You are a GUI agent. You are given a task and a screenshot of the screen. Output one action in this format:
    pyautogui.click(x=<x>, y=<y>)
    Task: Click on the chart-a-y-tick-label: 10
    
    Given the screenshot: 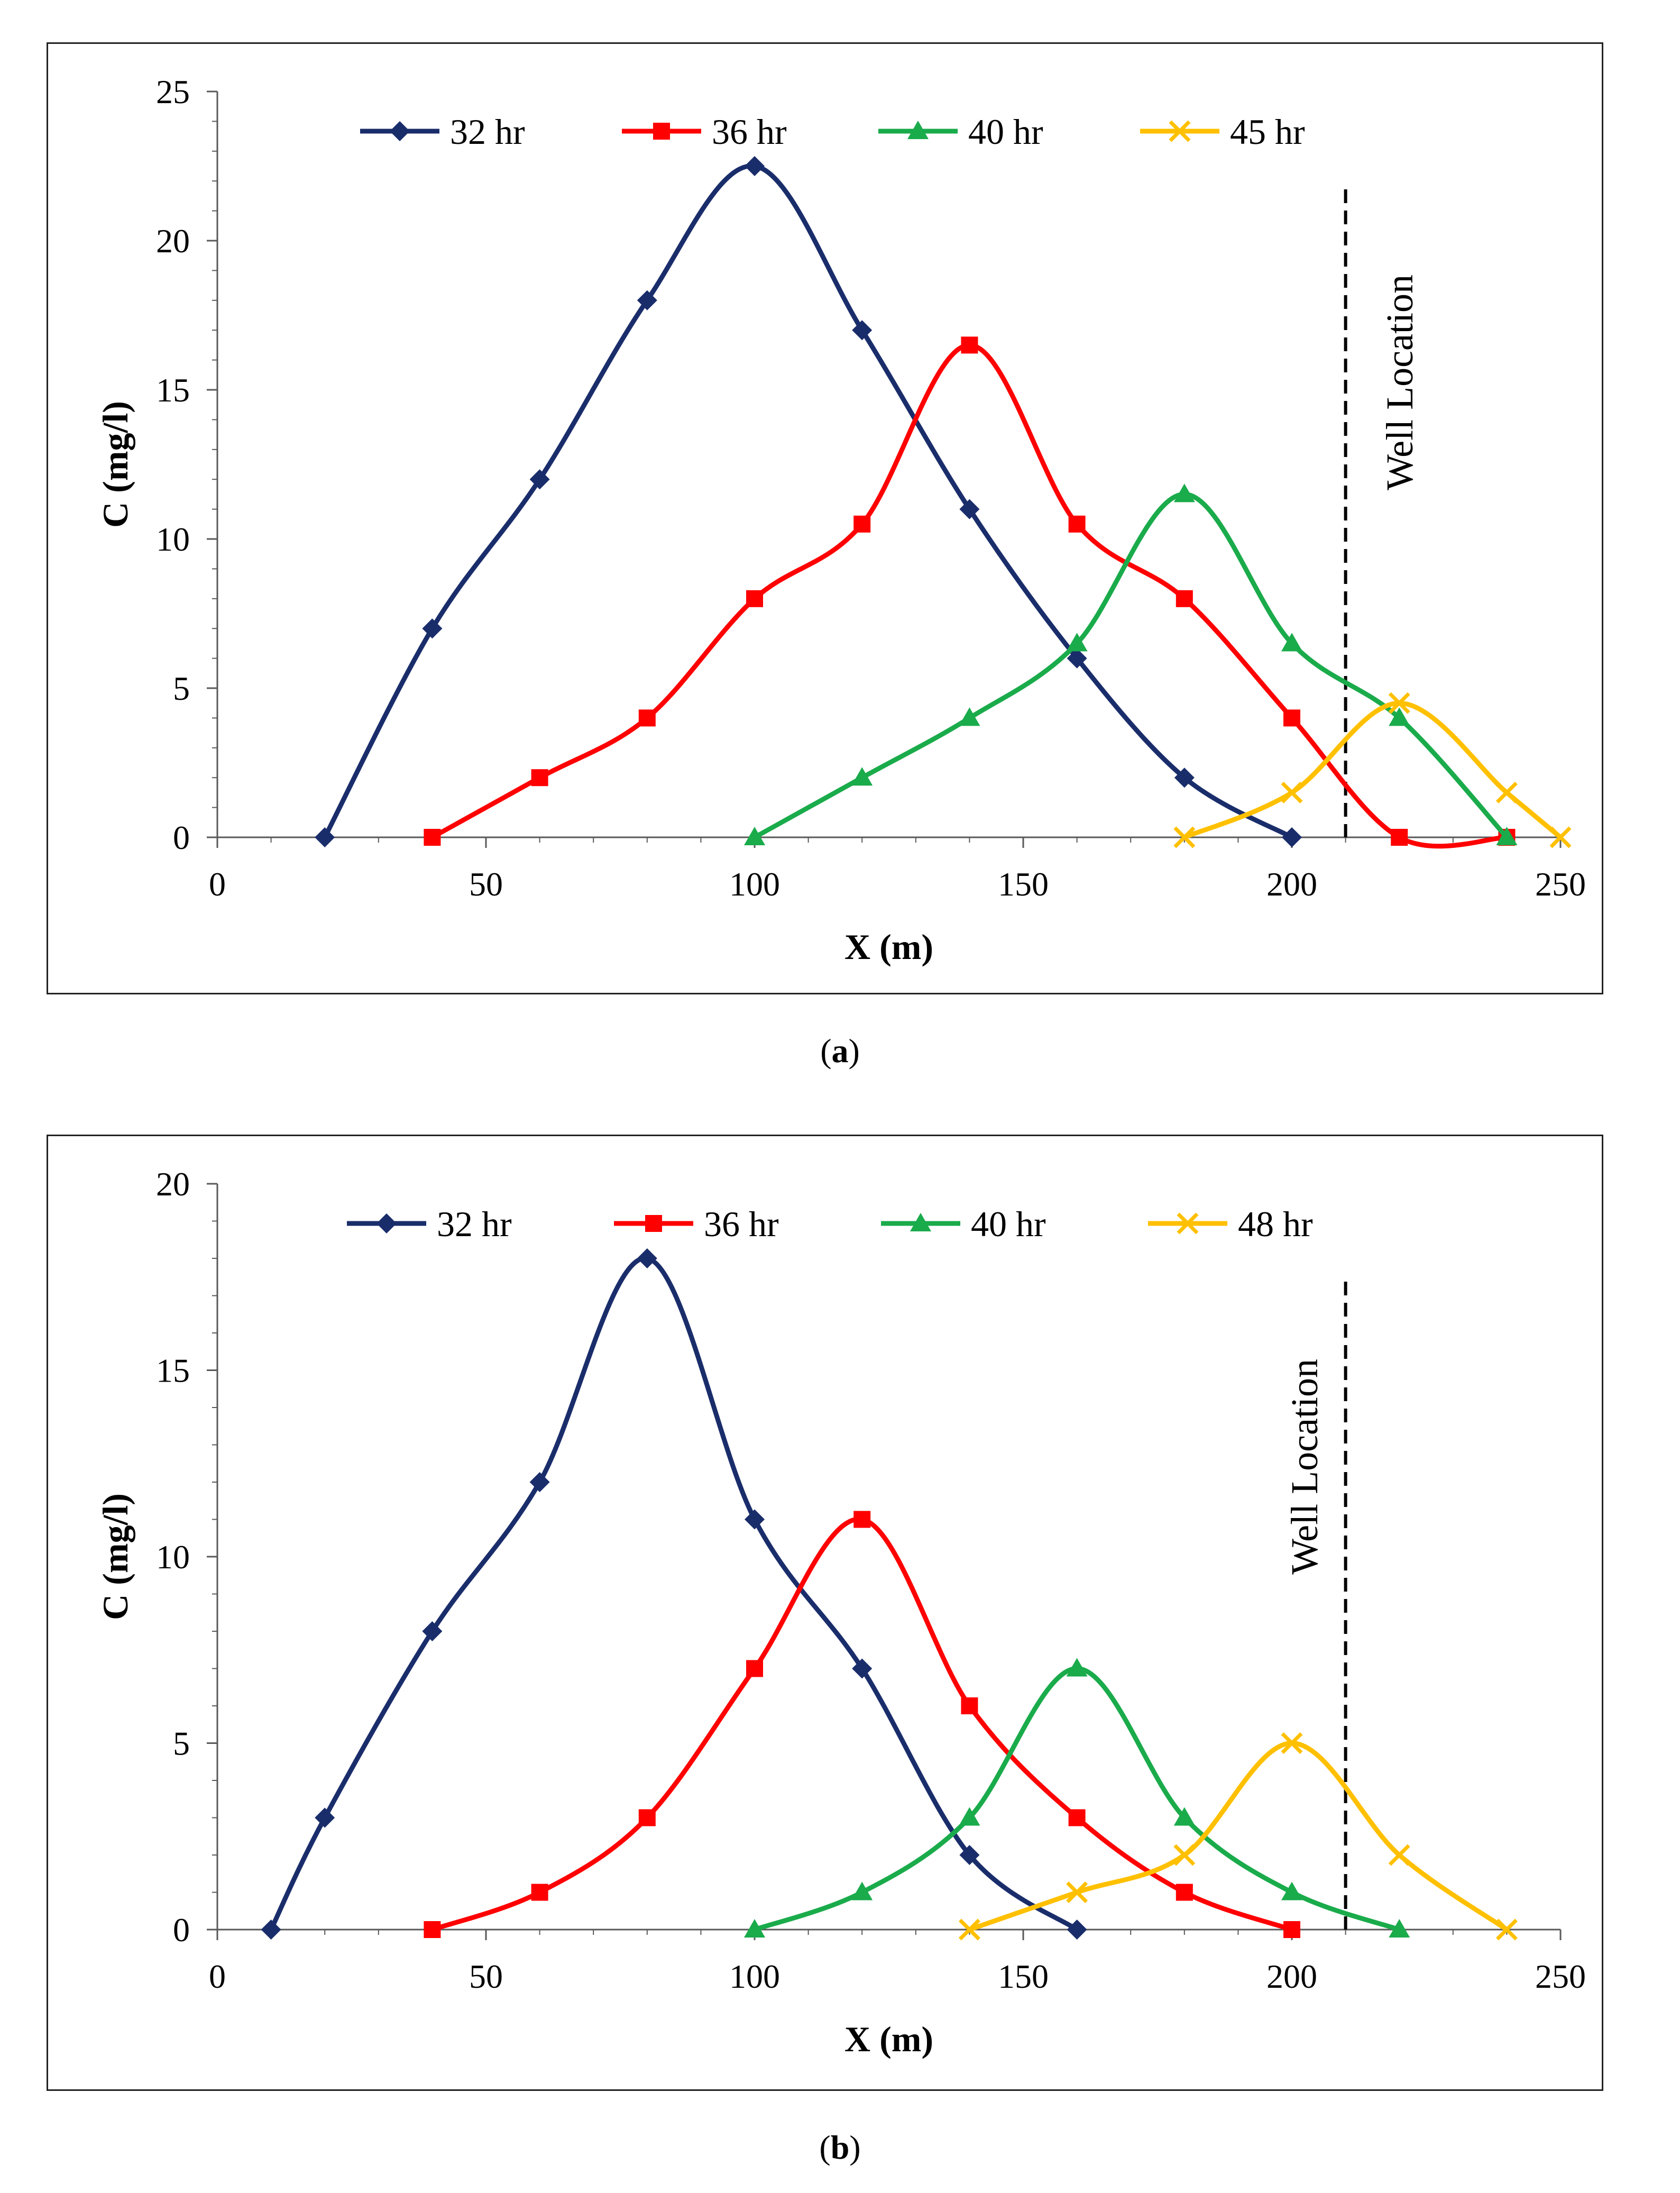 What is the action you would take?
    pyautogui.click(x=173, y=539)
    